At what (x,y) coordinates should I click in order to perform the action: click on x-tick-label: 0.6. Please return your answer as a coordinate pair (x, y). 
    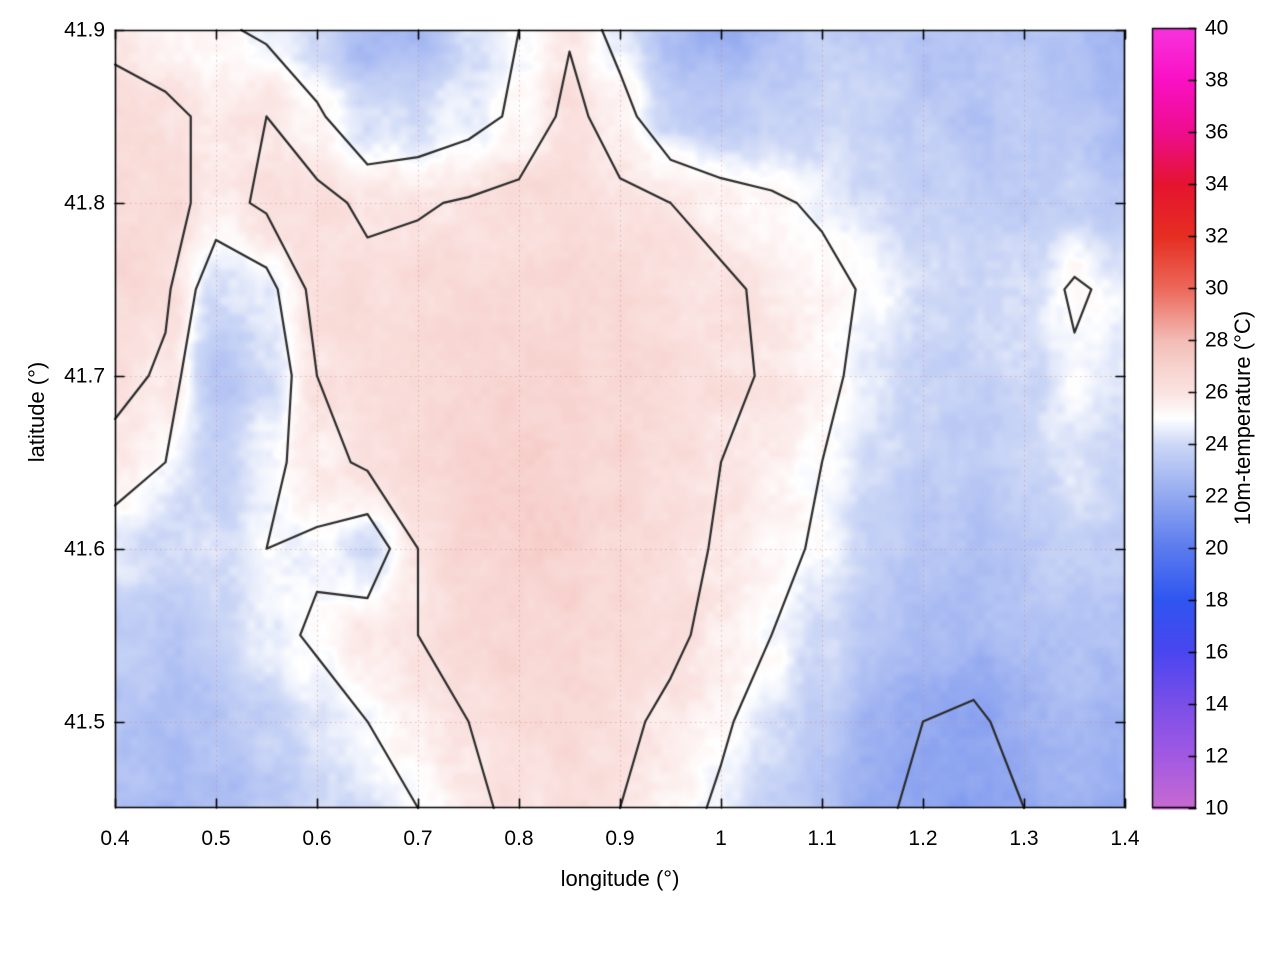
    Looking at the image, I should click on (317, 838).